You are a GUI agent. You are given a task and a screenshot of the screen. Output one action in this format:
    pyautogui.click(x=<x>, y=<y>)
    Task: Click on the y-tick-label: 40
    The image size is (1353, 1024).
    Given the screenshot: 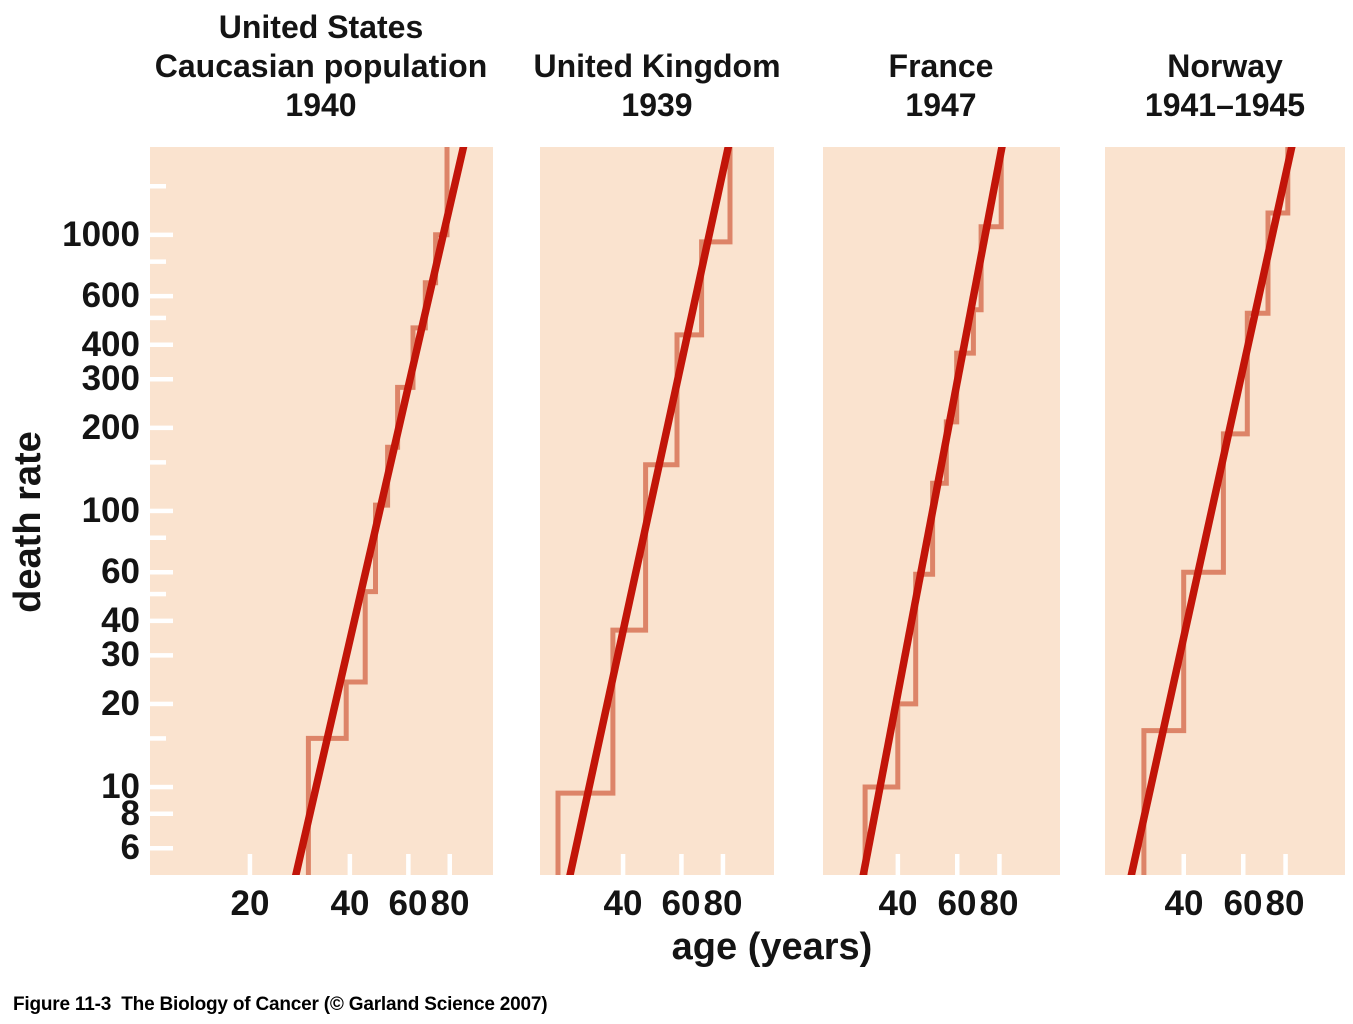 What is the action you would take?
    pyautogui.click(x=120, y=620)
    